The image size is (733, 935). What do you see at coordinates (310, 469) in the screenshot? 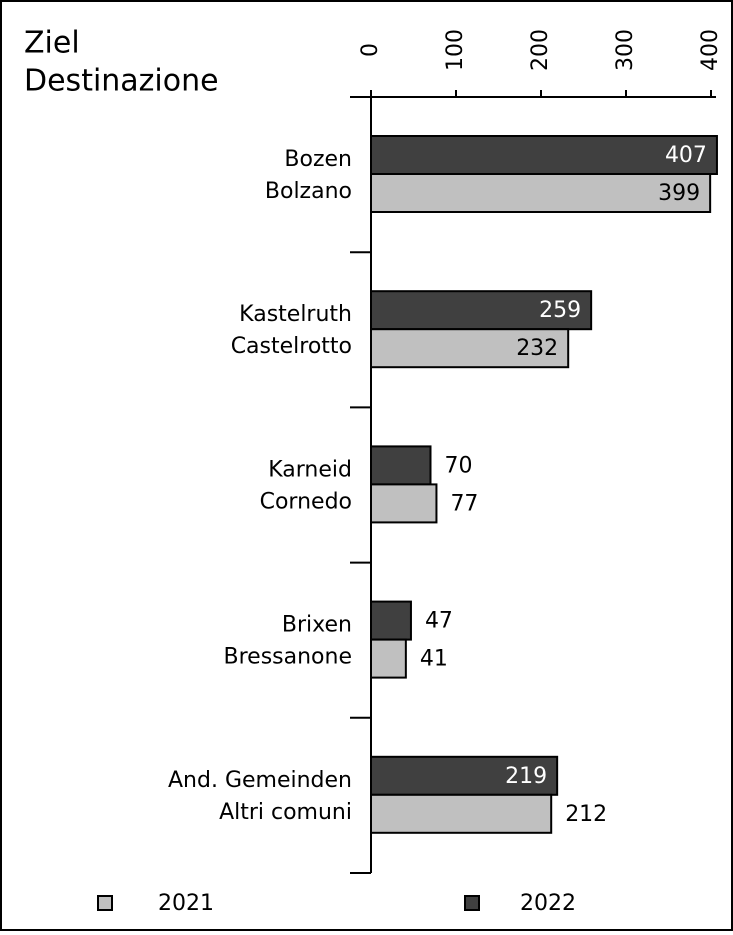
I see `y-tick-label: Karneid` at bounding box center [310, 469].